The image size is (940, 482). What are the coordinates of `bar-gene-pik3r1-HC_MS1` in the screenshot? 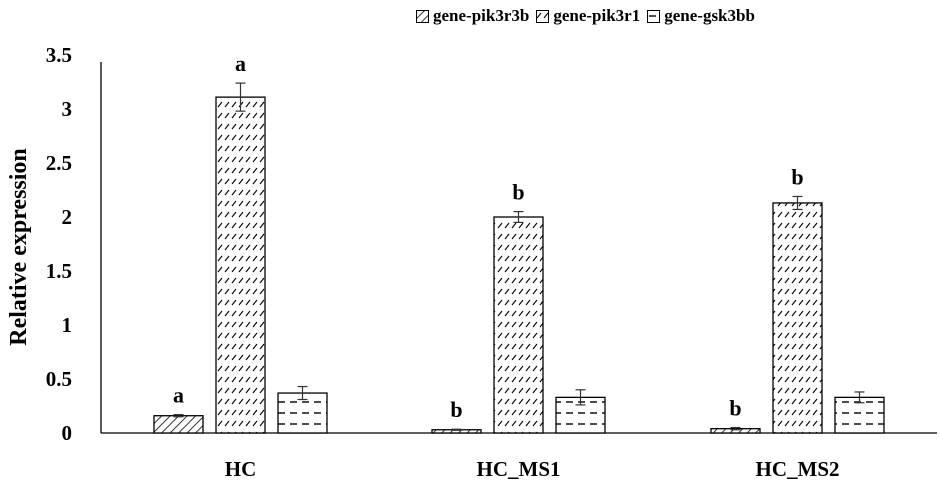 It's located at (518, 325).